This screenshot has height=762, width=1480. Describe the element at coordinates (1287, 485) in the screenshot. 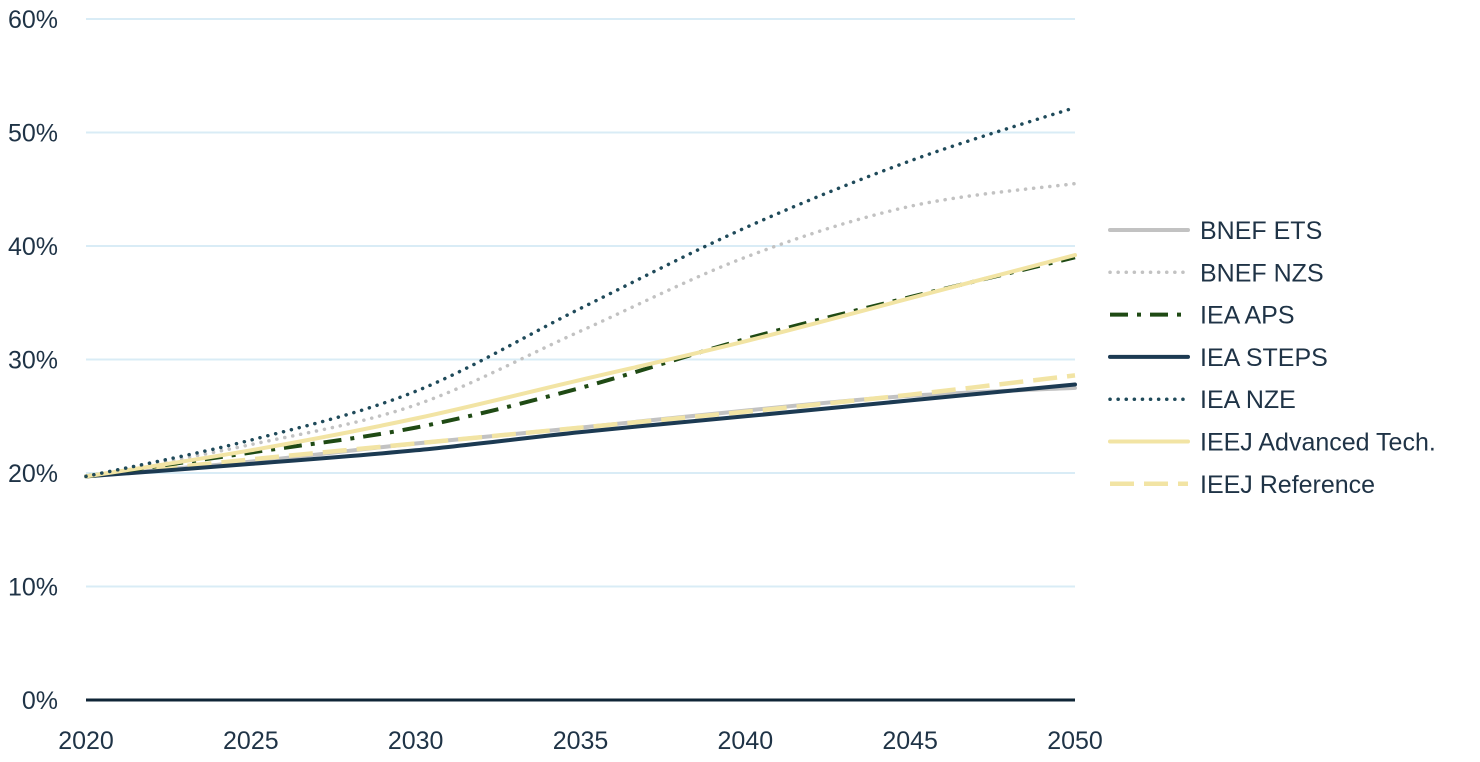

I see `legend-label-ieej-reference: IEEJ Reference` at that location.